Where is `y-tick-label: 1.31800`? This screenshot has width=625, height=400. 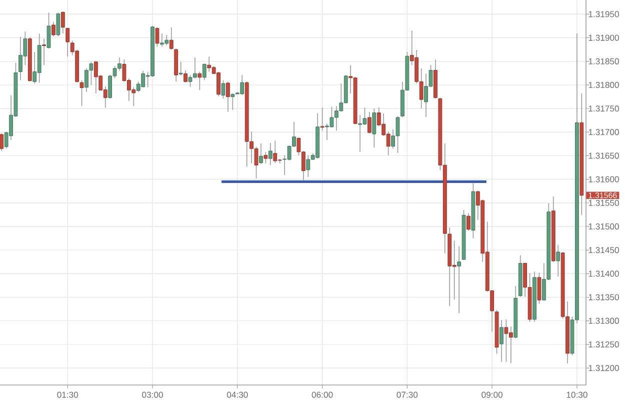 y-tick-label: 1.31800 is located at coordinates (603, 85).